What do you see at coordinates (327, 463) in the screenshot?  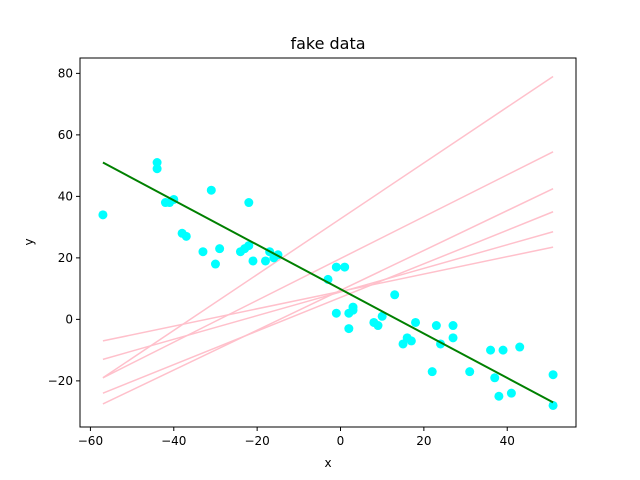 I see `x-axis-label: x` at bounding box center [327, 463].